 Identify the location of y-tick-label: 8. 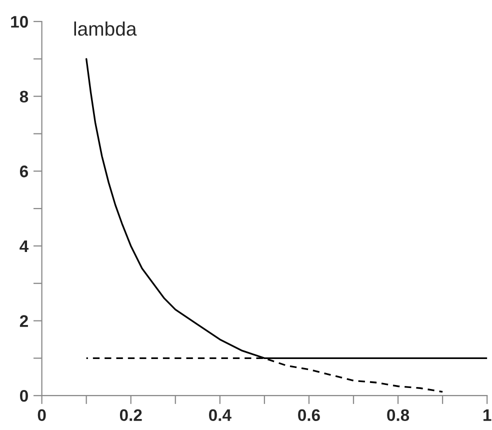
(24, 96).